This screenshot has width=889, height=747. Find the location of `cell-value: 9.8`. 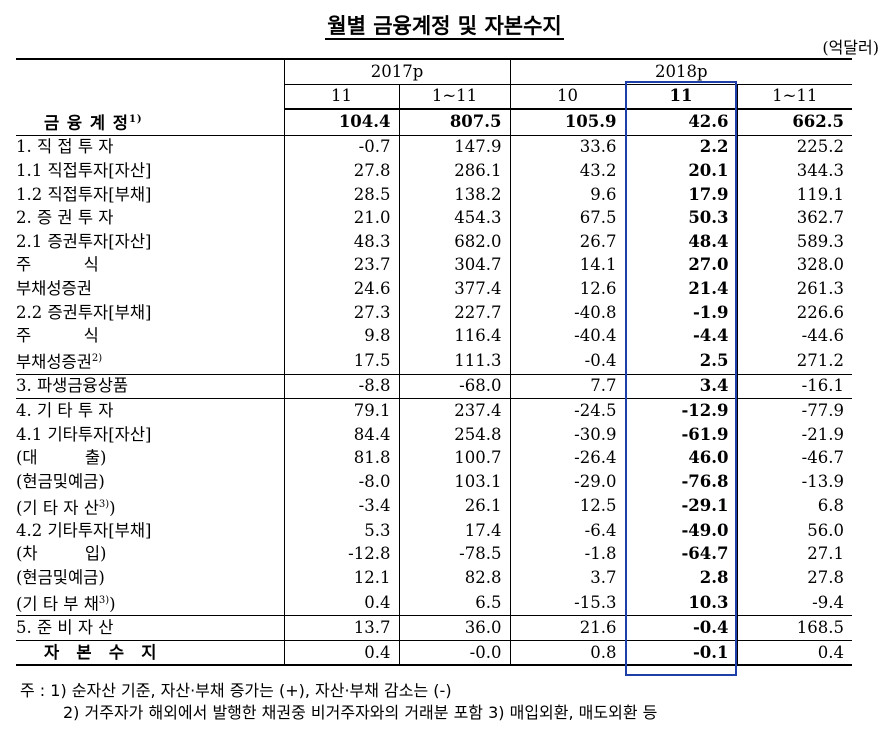

cell-value: 9.8 is located at coordinates (342, 336).